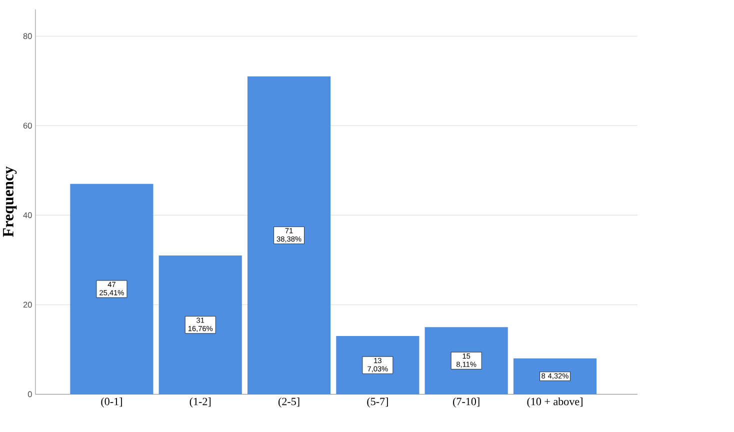 The width and height of the screenshot is (734, 432). I want to click on y-tick-label: 80, so click(27, 36).